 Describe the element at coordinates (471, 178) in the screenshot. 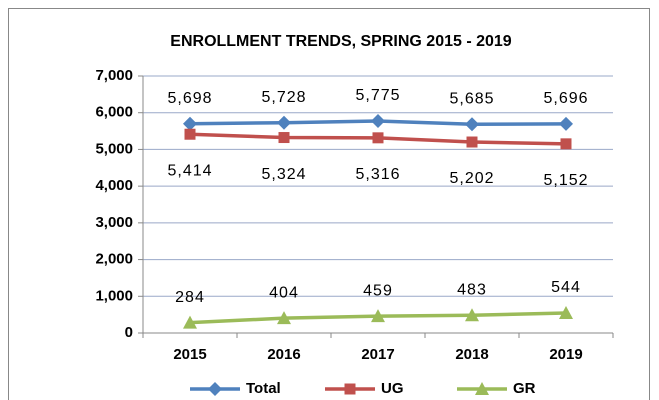

I see `data-label: 5,202` at that location.